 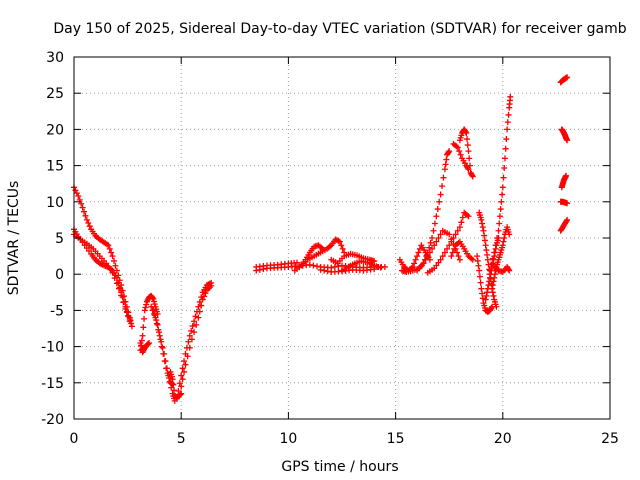 I want to click on y-tick-label: 25, so click(x=55, y=94).